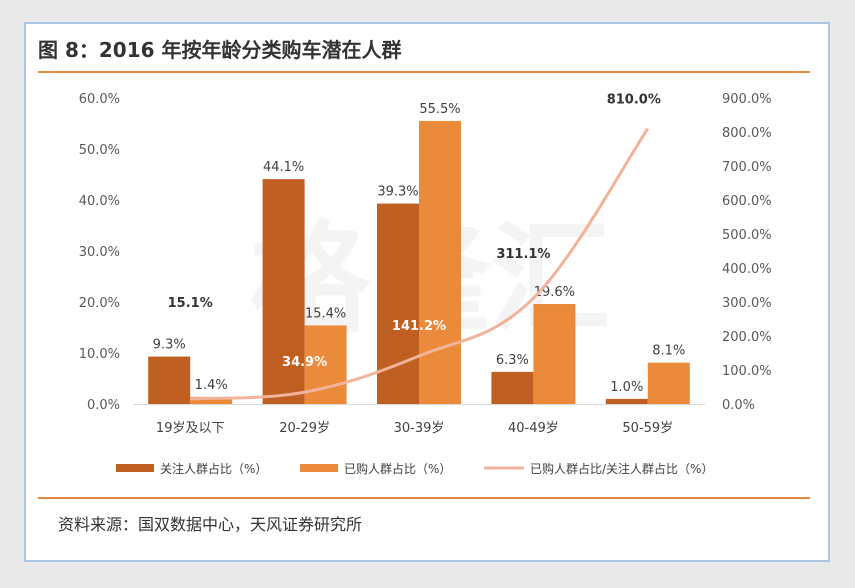  I want to click on x-tick-label: 50-59岁, so click(647, 428).